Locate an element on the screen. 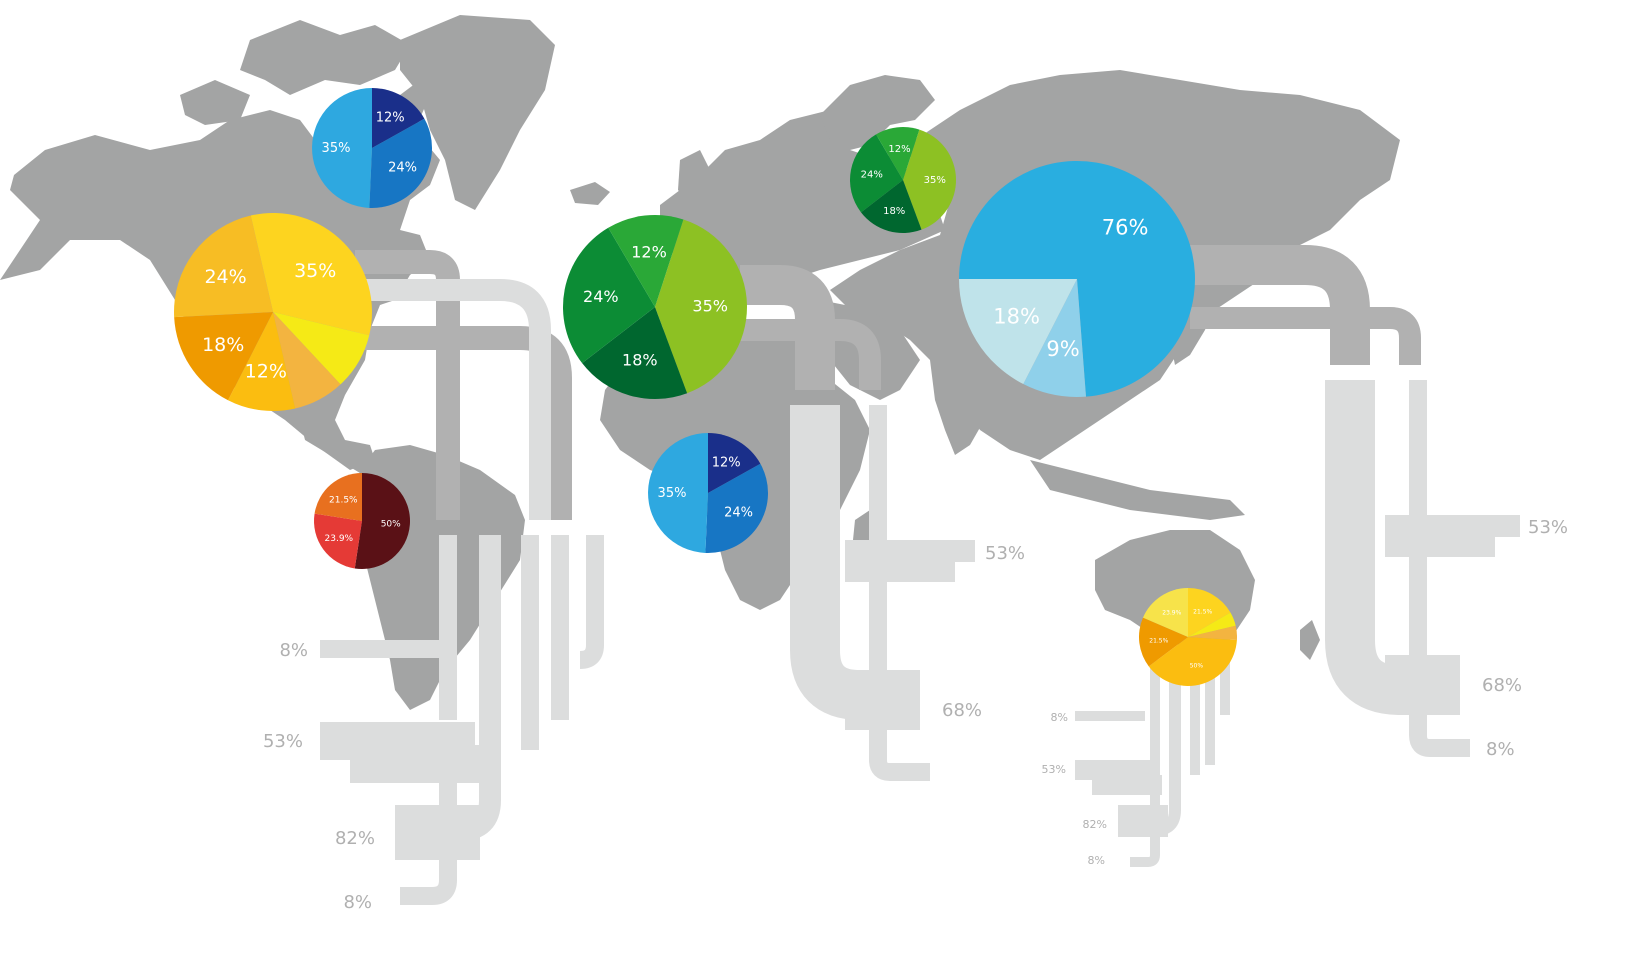 This screenshot has height=953, width=1631. label-africa-53: 53% is located at coordinates (1005, 553).